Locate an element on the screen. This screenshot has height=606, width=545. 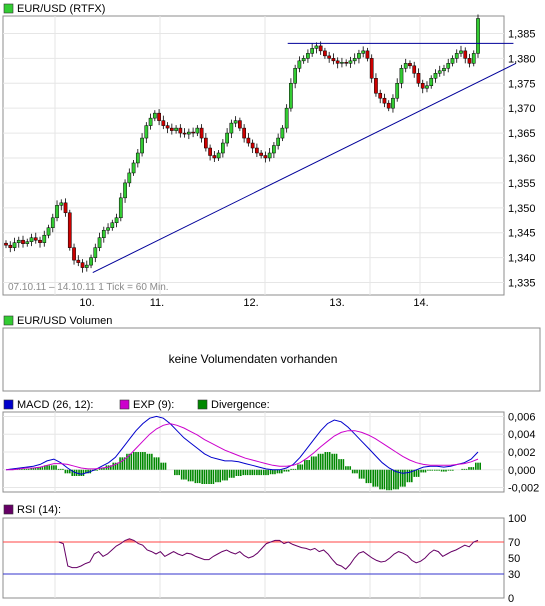
macd-divergence-bars is located at coordinates (245, 471).